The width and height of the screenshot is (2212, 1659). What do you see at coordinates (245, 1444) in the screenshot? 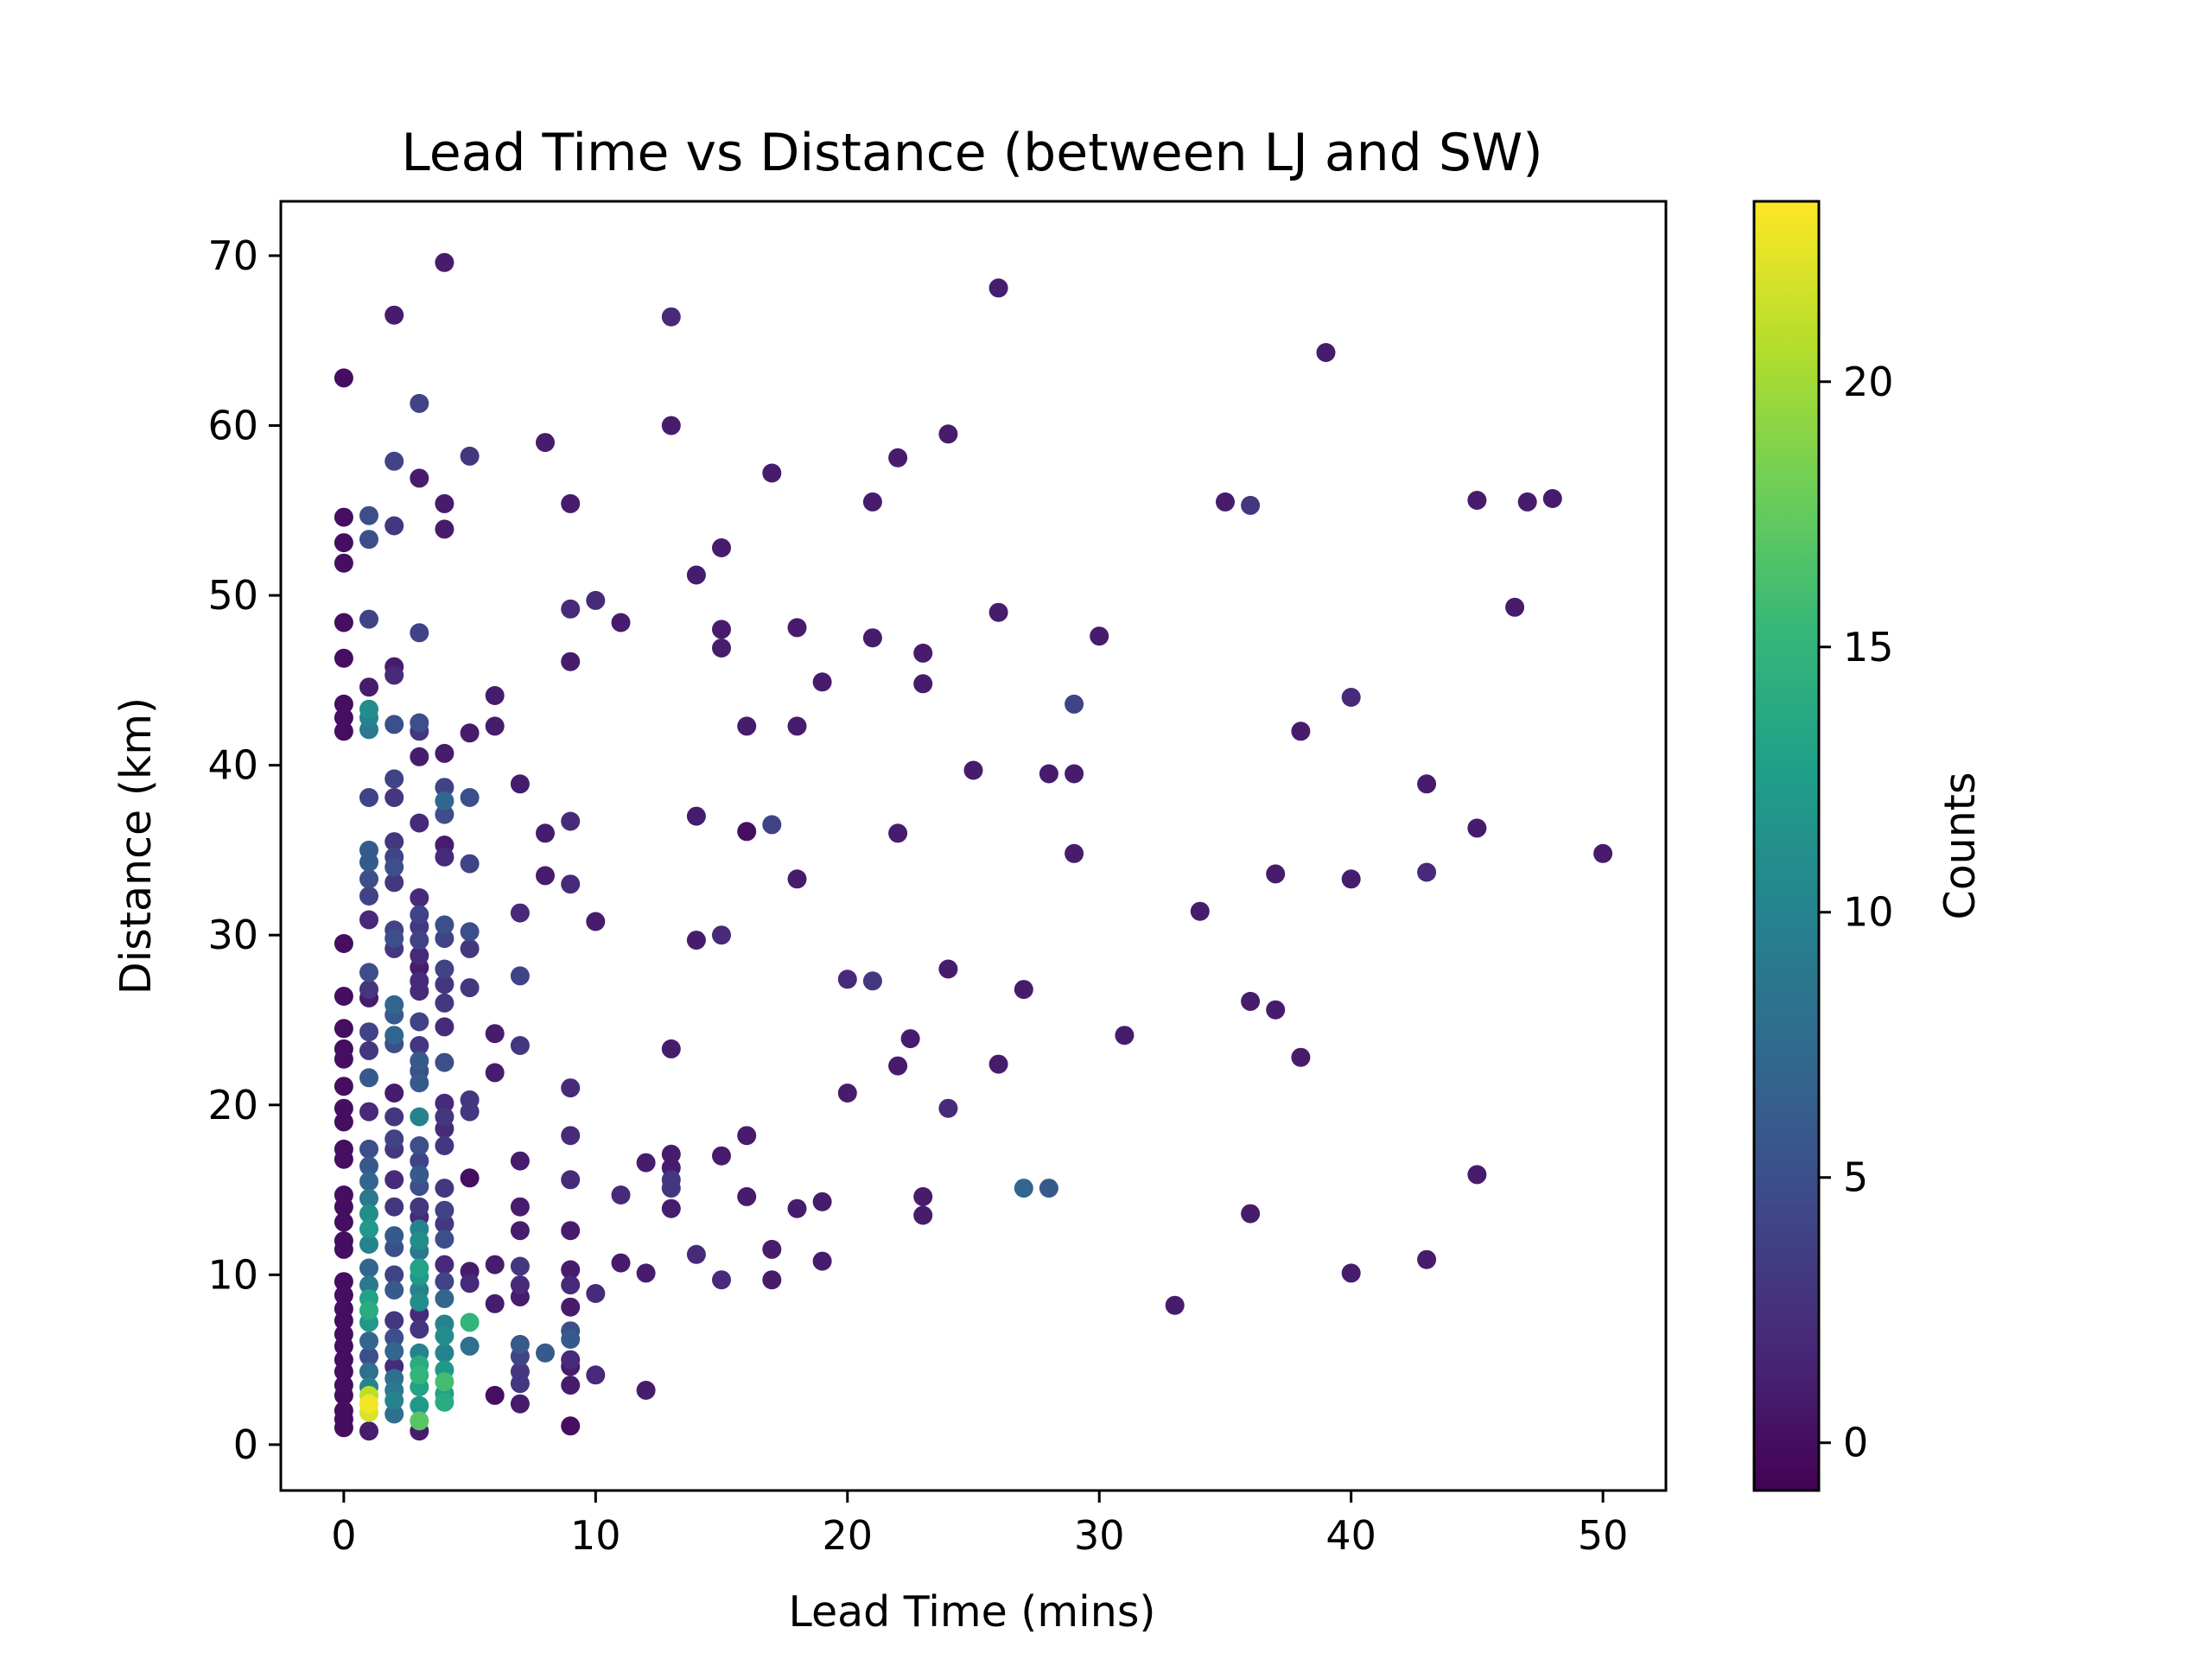
I see `y-tick-label: 0` at bounding box center [245, 1444].